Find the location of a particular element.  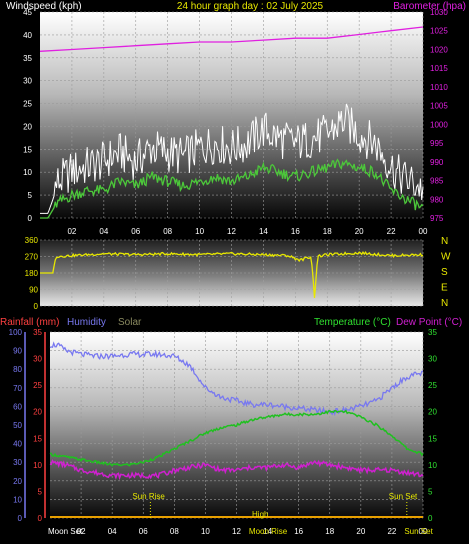

tick-label-barometer: 995 is located at coordinates (437, 143).